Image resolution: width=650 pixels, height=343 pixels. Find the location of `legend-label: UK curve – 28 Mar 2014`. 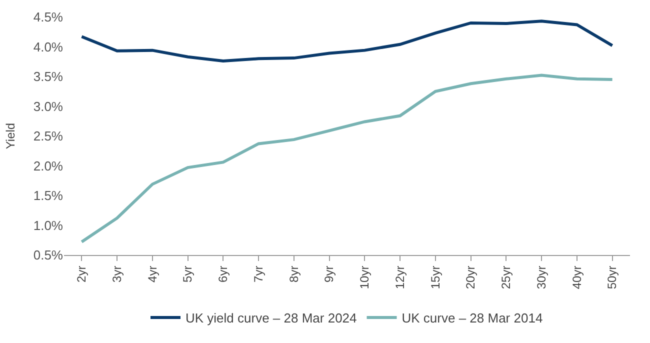

legend-label: UK curve – 28 Mar 2014 is located at coordinates (472, 318).